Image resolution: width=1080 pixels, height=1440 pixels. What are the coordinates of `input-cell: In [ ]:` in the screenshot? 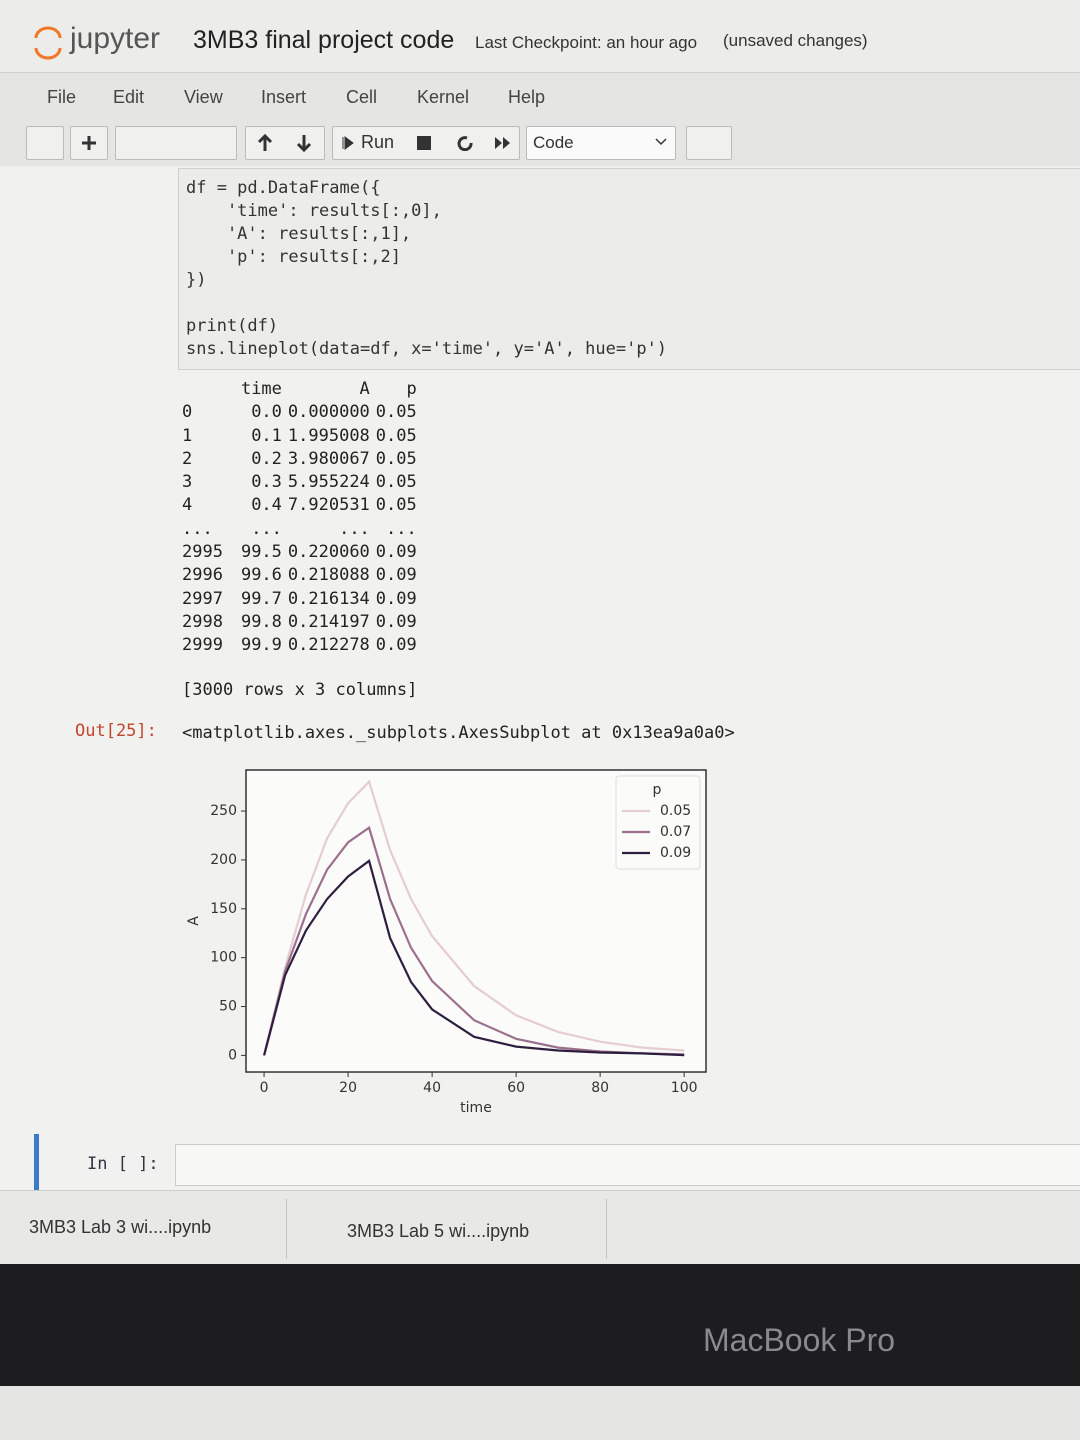 It's located at (557, 1162).